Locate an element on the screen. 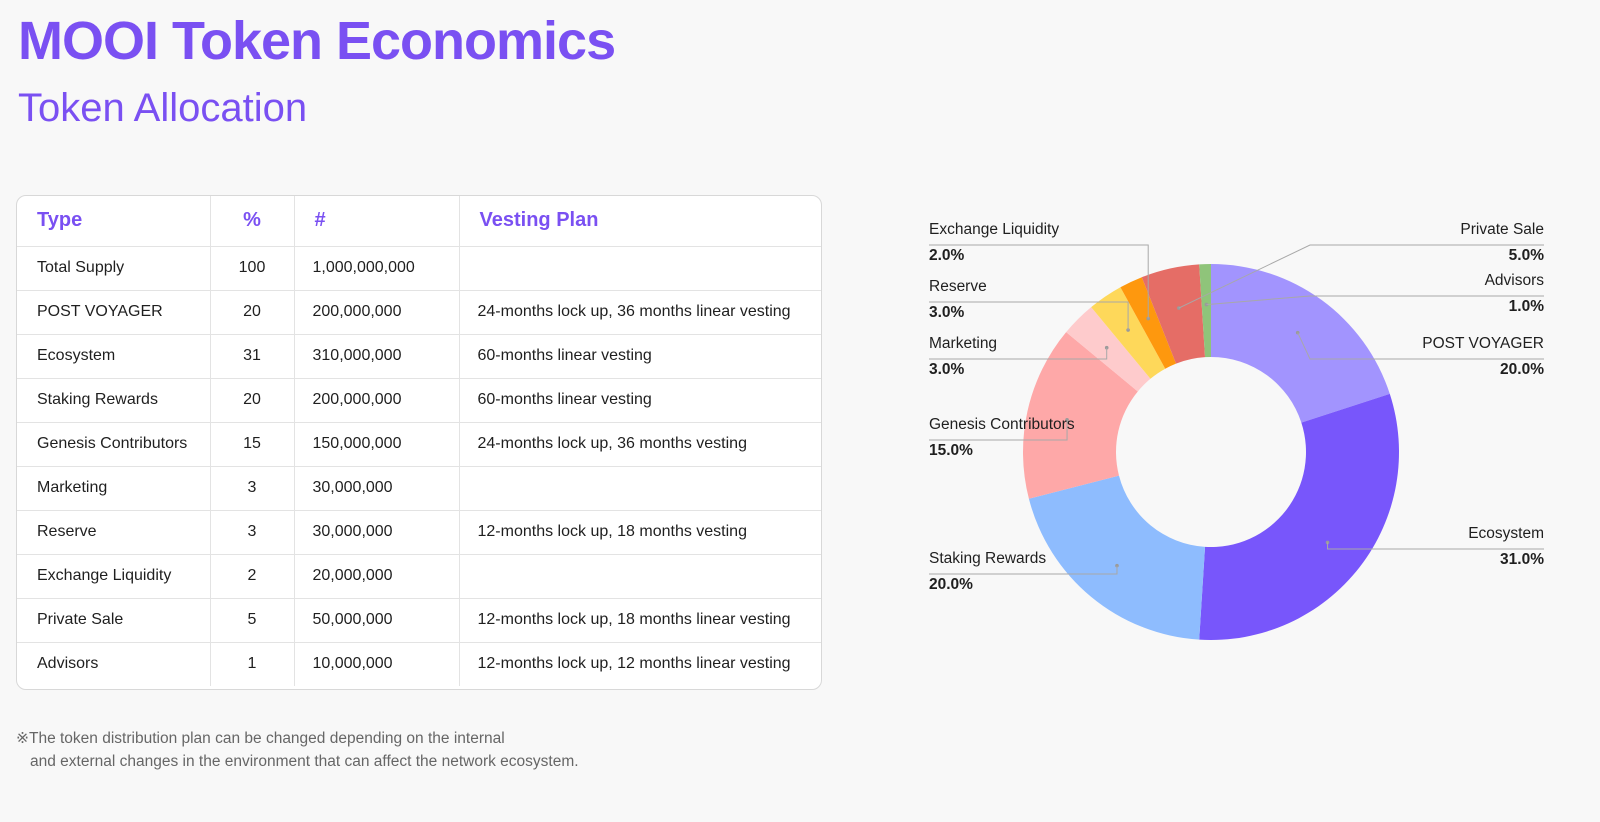 The width and height of the screenshot is (1600, 822). cell-amount: 150,000,000 is located at coordinates (376, 444).